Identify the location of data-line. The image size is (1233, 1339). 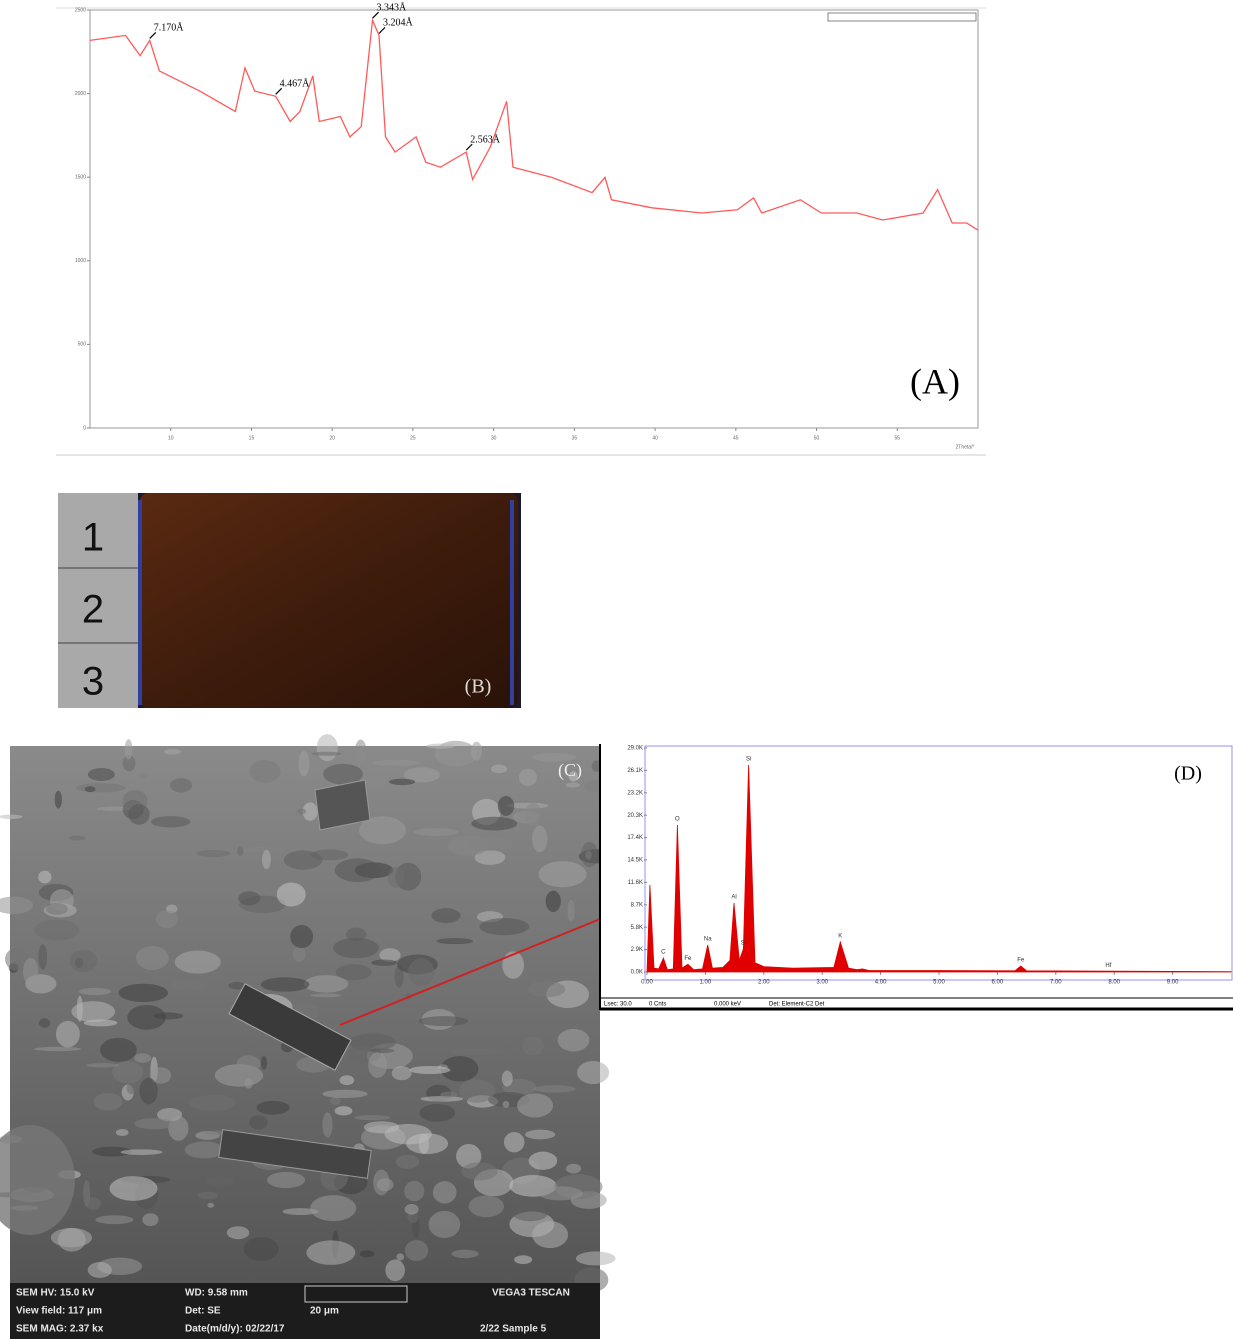
(534, 124).